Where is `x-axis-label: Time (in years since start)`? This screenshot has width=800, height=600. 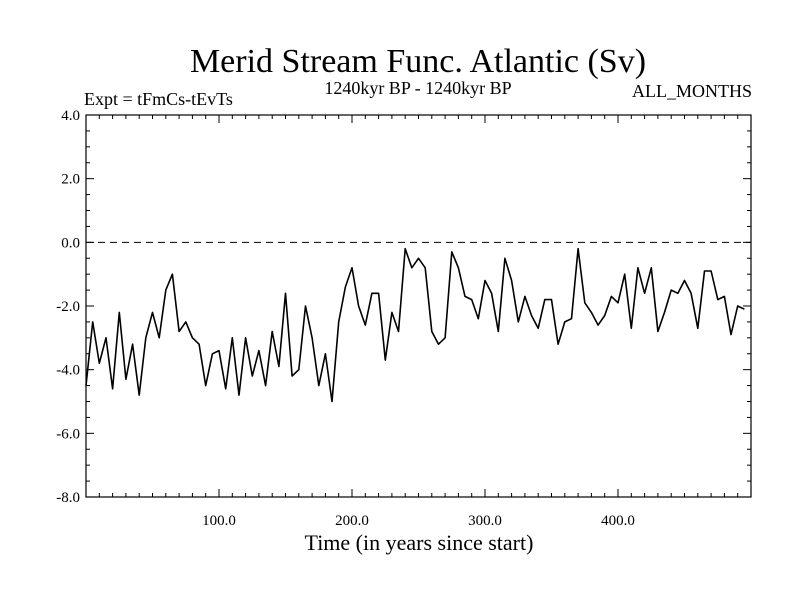
x-axis-label: Time (in years since start) is located at coordinates (419, 542).